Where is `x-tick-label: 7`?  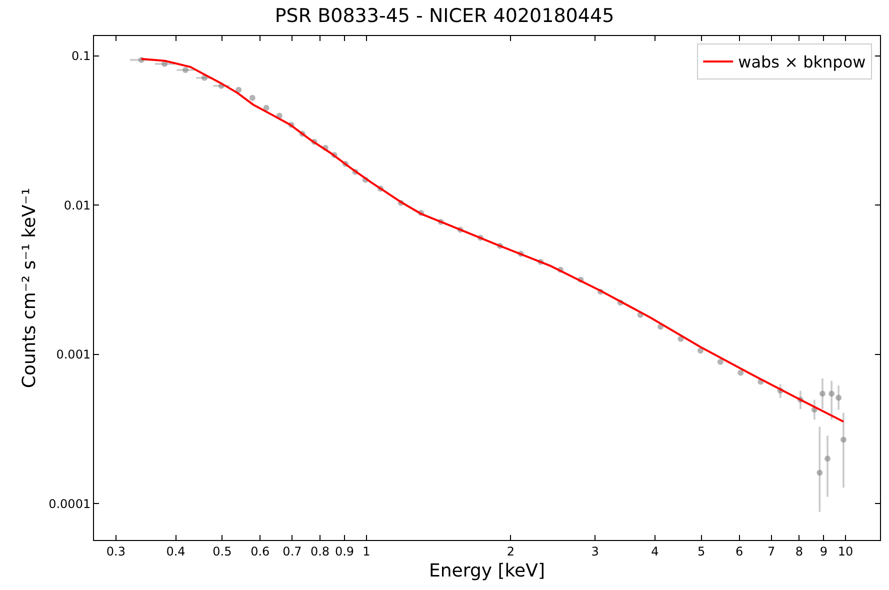
x-tick-label: 7 is located at coordinates (772, 551).